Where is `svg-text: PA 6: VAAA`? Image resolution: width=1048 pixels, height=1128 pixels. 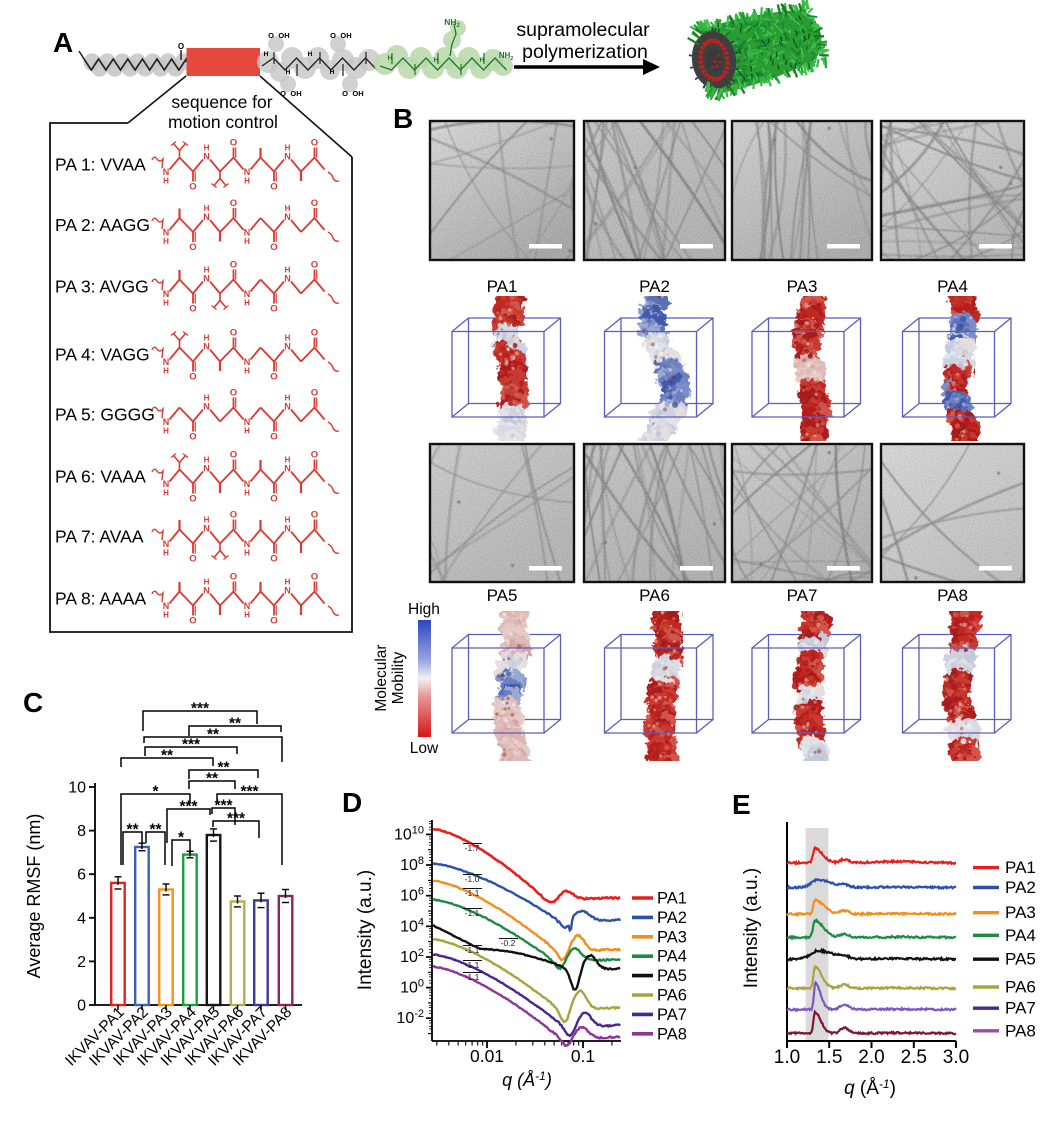
svg-text: PA 6: VAAA is located at coordinates (100, 477).